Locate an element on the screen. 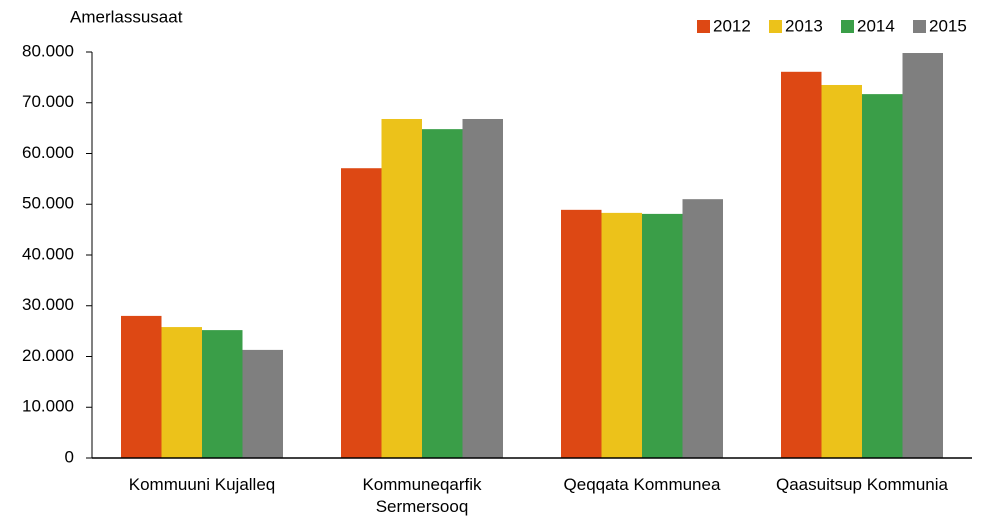  x-tick-label: Qeqqata Kommunea is located at coordinates (642, 484).